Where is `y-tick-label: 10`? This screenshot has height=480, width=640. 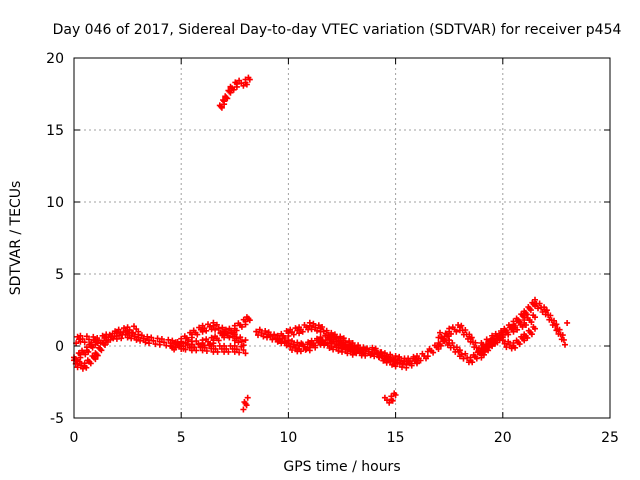
y-tick-label: 10 is located at coordinates (55, 203).